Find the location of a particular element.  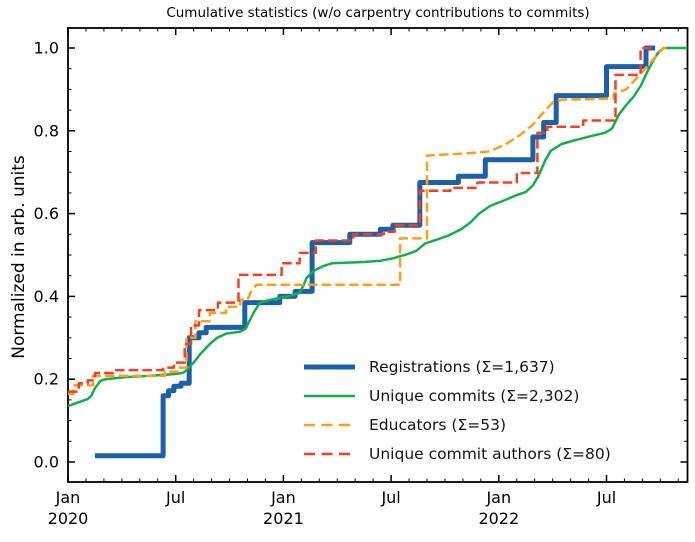

y-tick-label: 0.0 is located at coordinates (46, 462).